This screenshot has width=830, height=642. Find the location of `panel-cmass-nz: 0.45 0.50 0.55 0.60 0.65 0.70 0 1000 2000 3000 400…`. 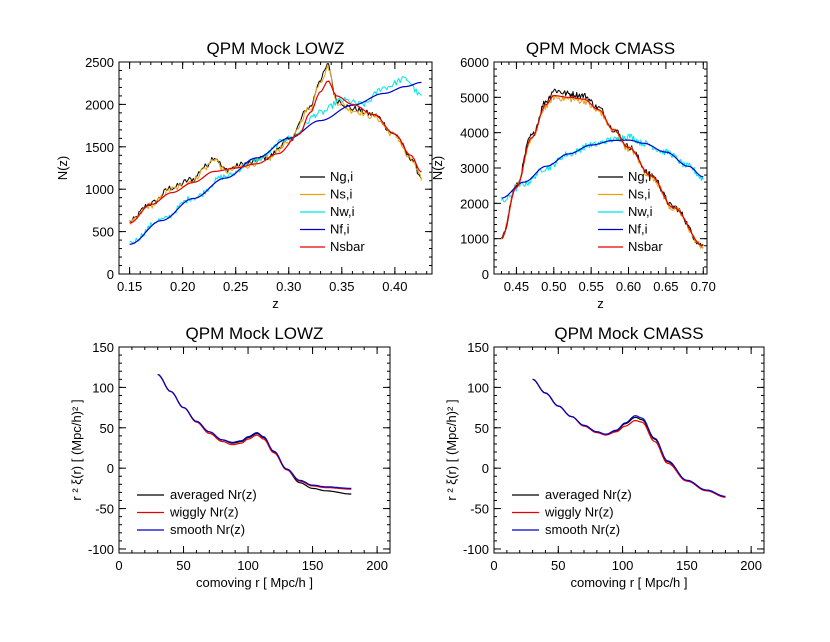

panel-cmass-nz: 0.45 0.50 0.55 0.60 0.65 0.70 0 1000 2000 3000 400… is located at coordinates (573, 175).